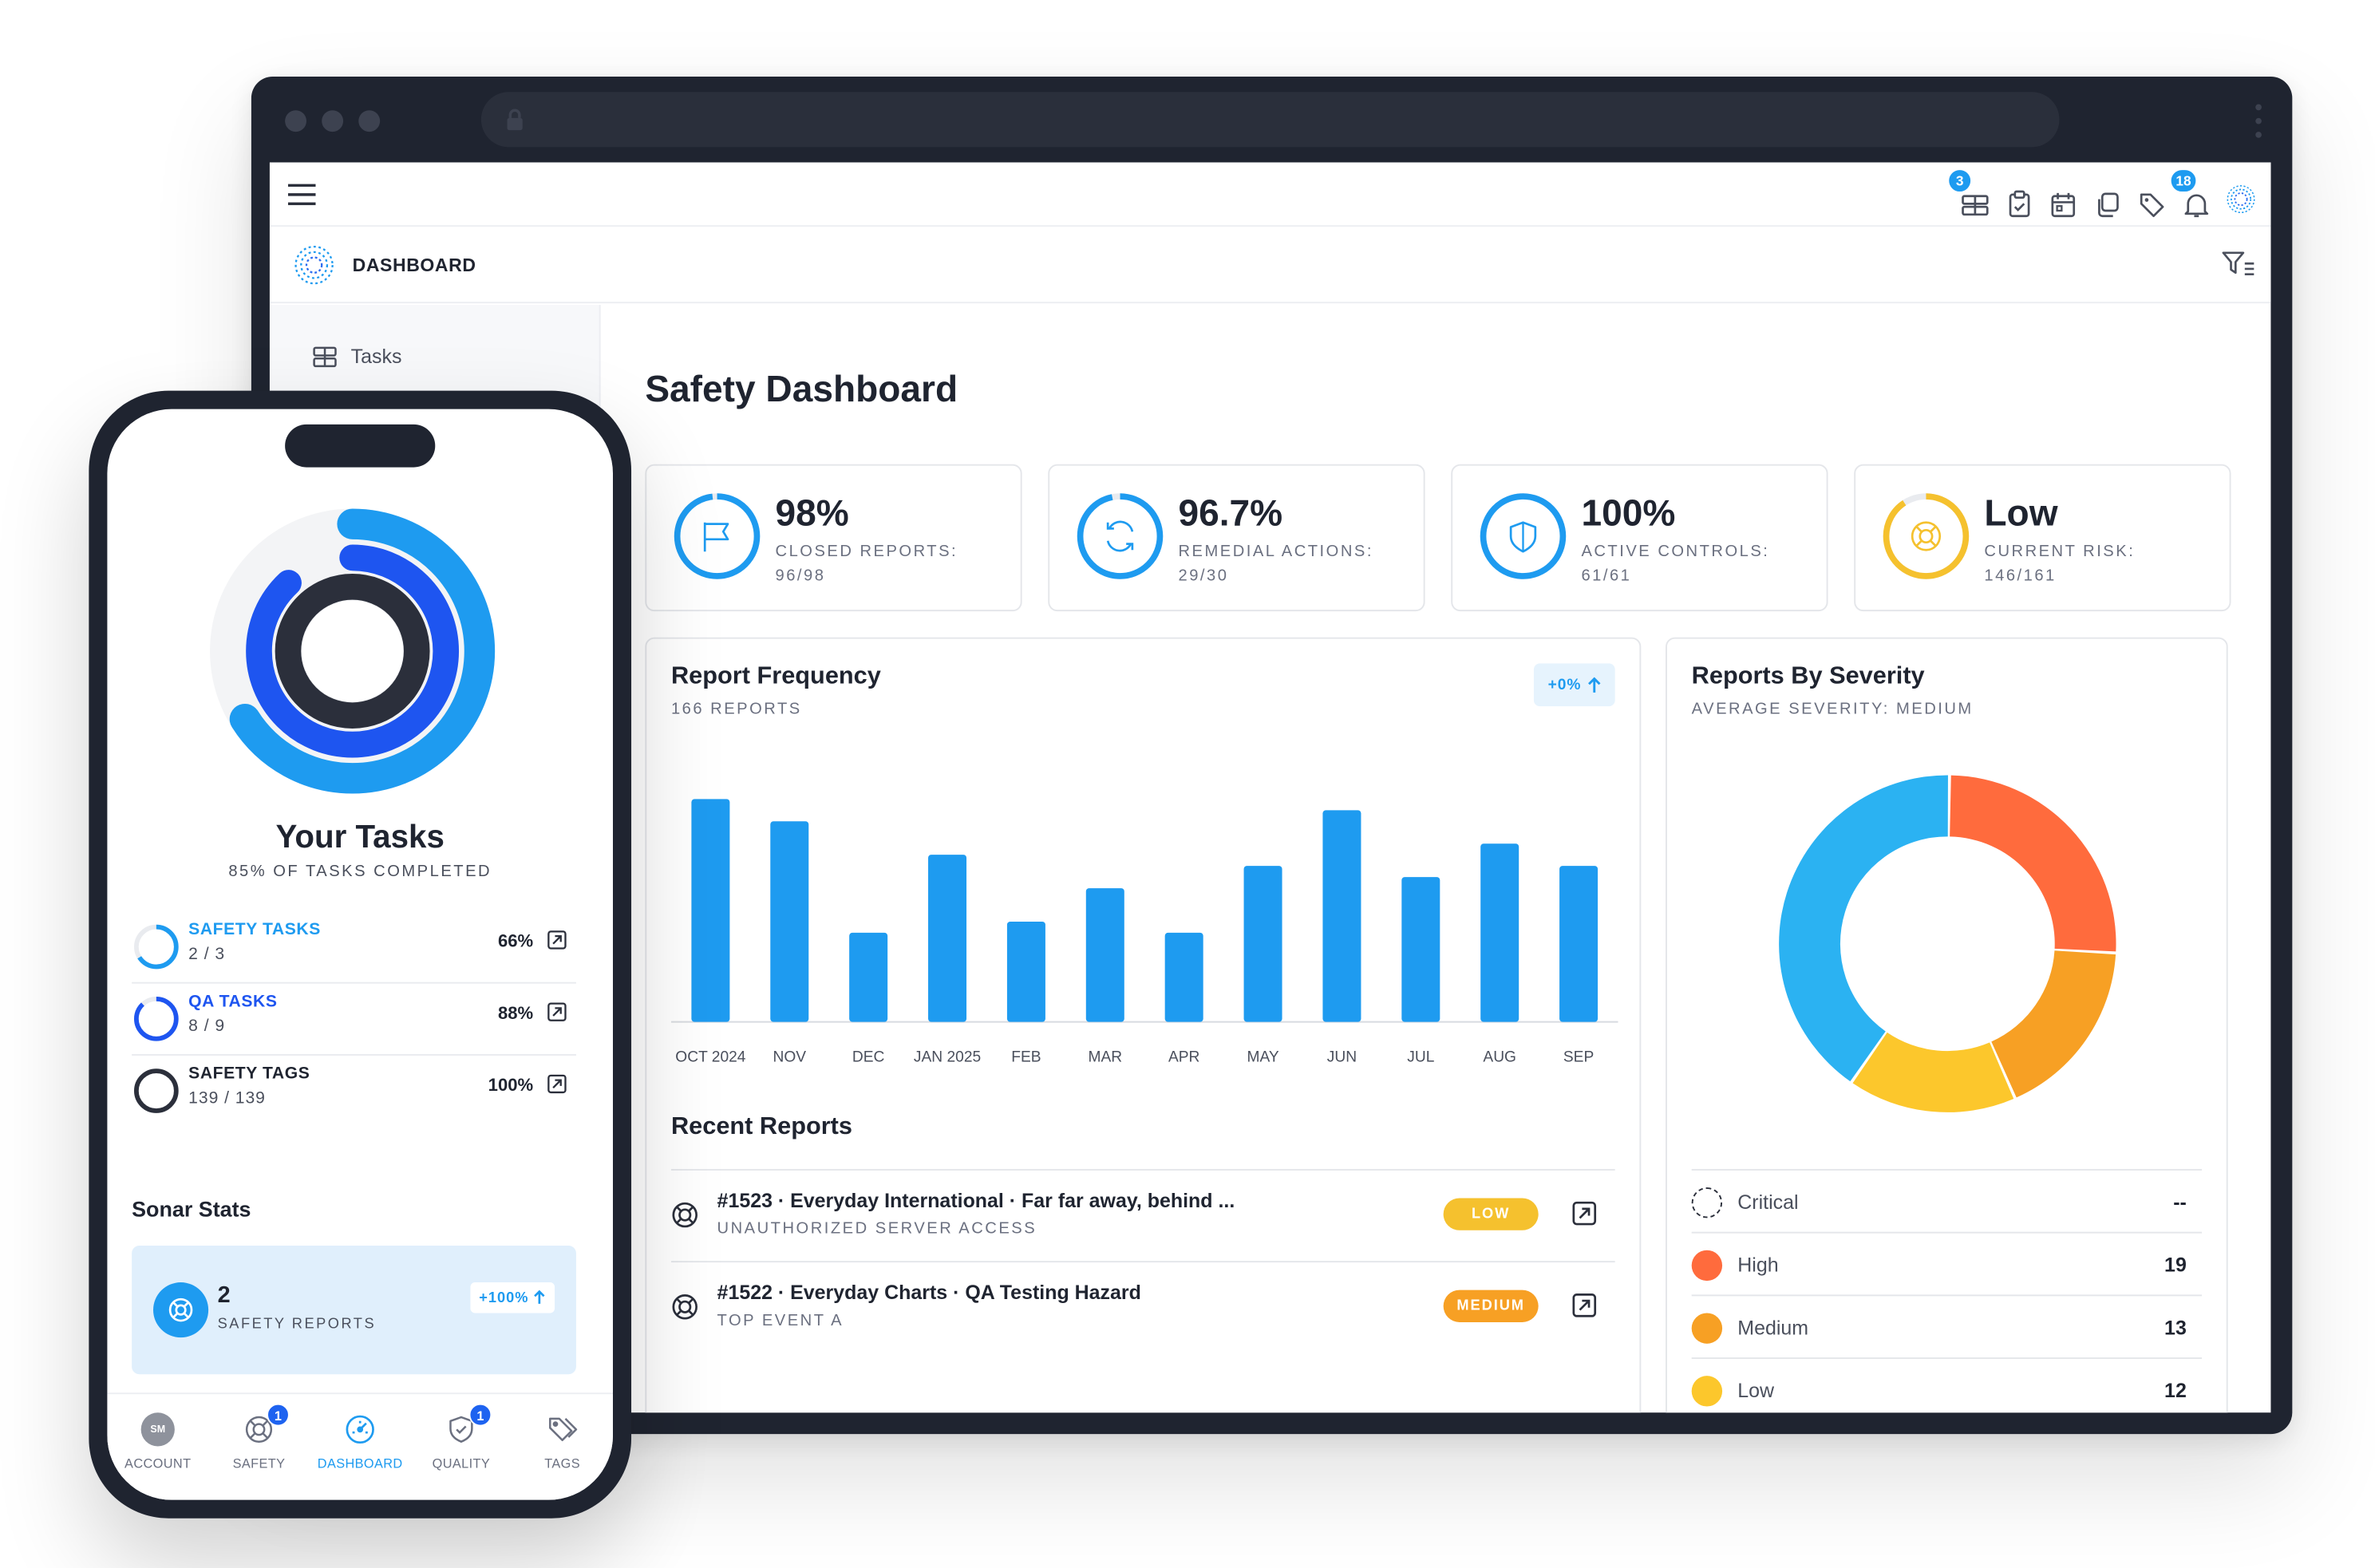 This screenshot has height=1568, width=2375. I want to click on bell-icon: 18, so click(2190, 193).